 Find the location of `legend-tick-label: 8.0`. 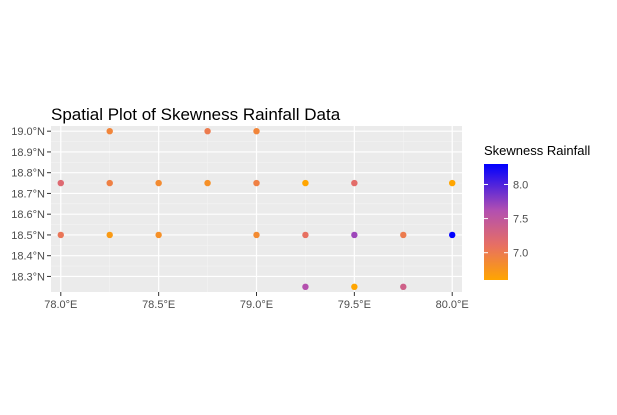

legend-tick-label: 8.0 is located at coordinates (520, 185).